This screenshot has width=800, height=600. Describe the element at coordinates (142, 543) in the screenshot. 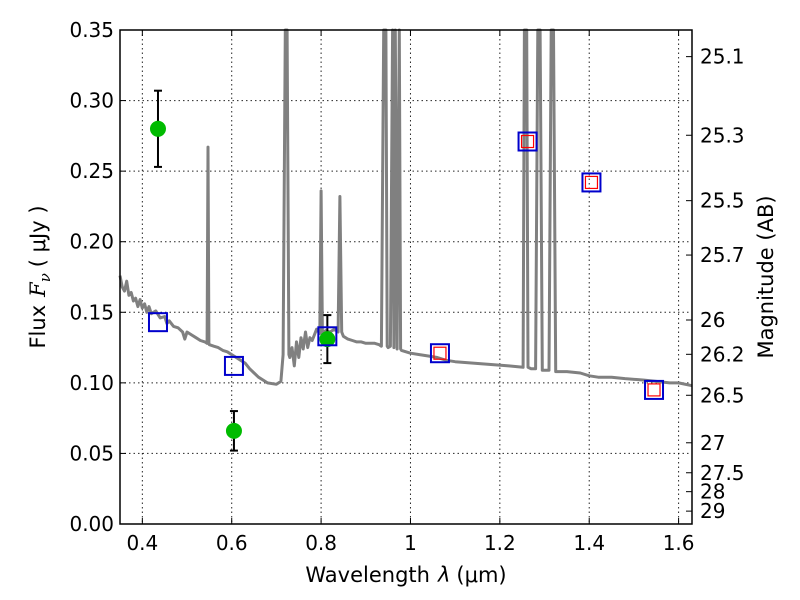

I see `x-tick-label: 0.4` at that location.